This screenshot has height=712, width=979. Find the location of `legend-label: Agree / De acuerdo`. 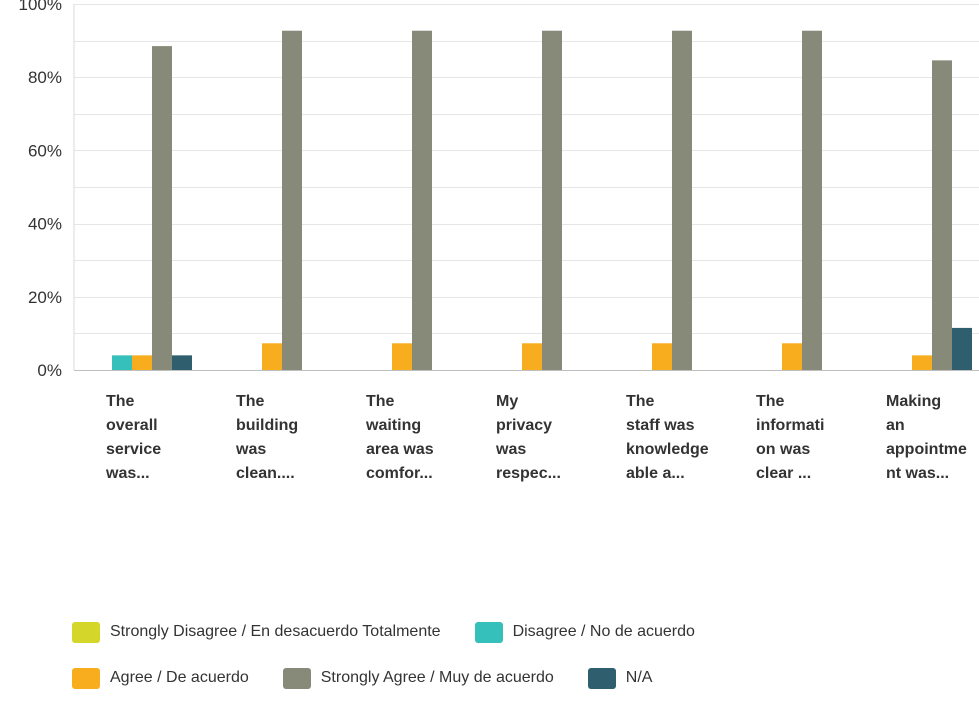

legend-label: Agree / De acuerdo is located at coordinates (179, 677).